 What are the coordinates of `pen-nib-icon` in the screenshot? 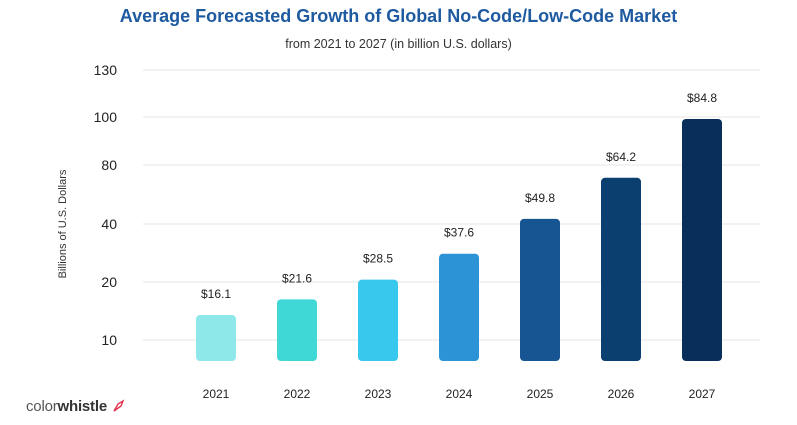 It's located at (119, 405).